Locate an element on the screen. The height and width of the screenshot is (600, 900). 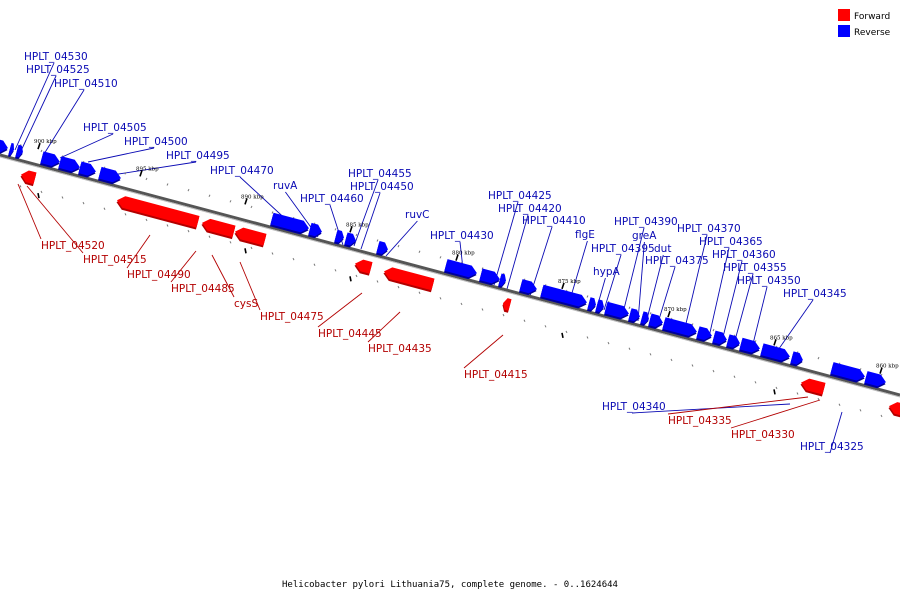
gene-arrow-shadow is located at coordinates (4, 147).